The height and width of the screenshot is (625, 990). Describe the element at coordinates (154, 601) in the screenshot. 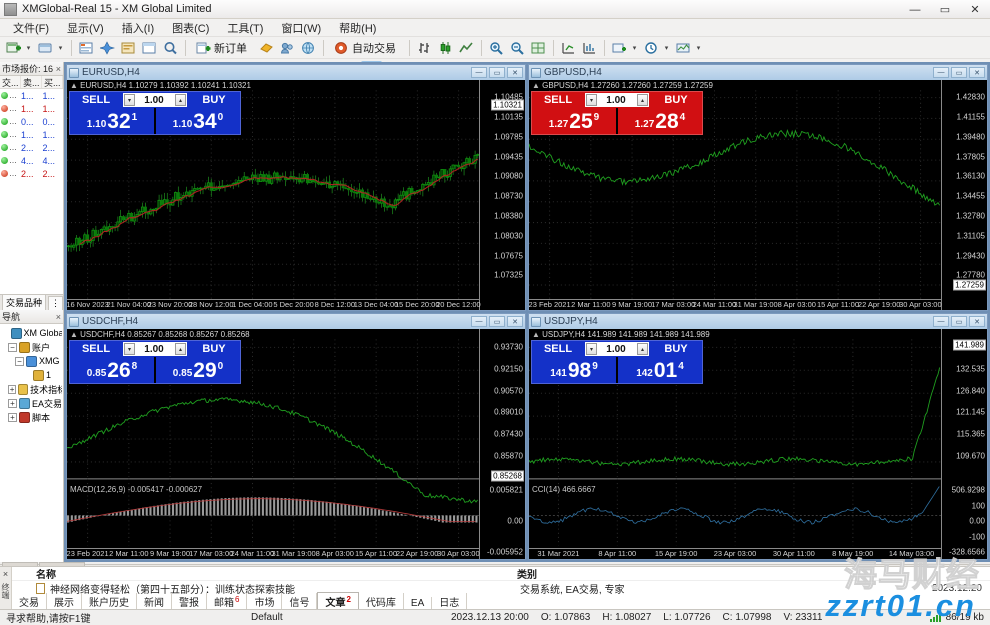

I see `terminal-tab-新闻: 新闻` at that location.